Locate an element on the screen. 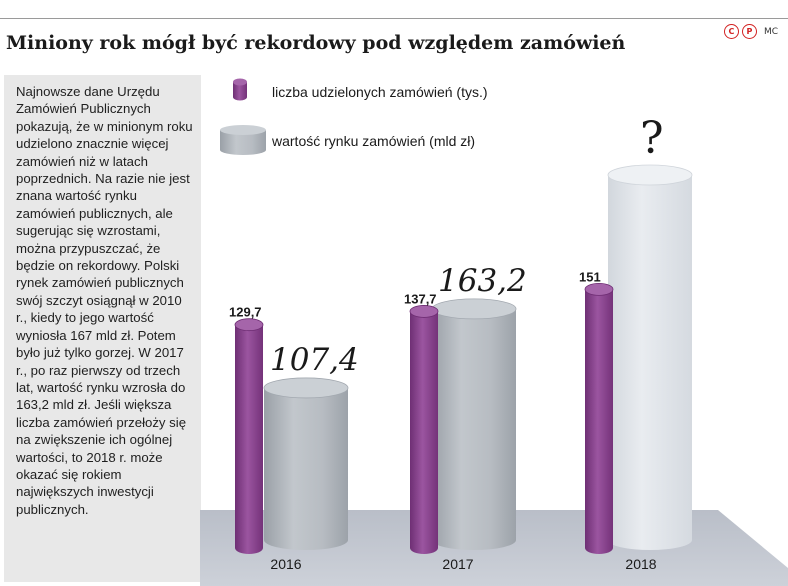 The image size is (788, 586). value-cylinder-2018-top is located at coordinates (650, 175).